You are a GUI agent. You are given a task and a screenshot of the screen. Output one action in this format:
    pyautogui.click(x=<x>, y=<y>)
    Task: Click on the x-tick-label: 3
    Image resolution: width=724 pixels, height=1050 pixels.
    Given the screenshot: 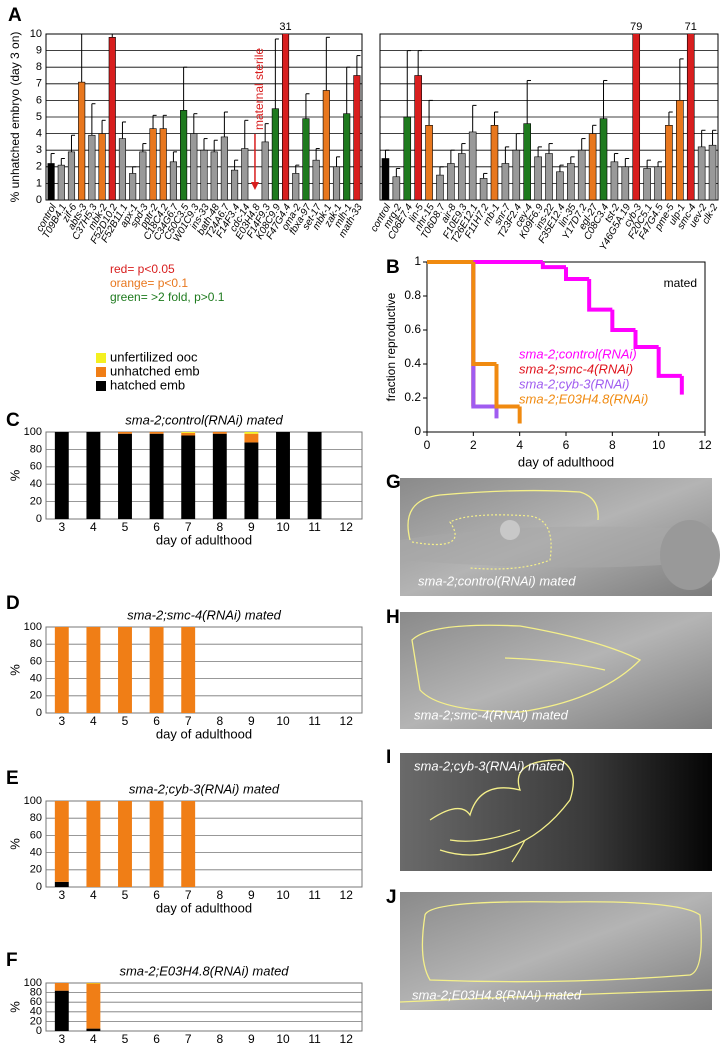 What is the action you would take?
    pyautogui.click(x=61, y=527)
    